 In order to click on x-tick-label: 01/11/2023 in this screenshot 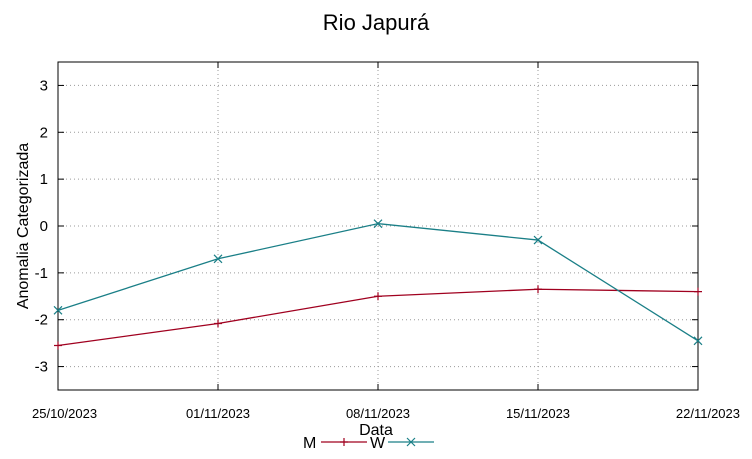, I will do `click(218, 413)`.